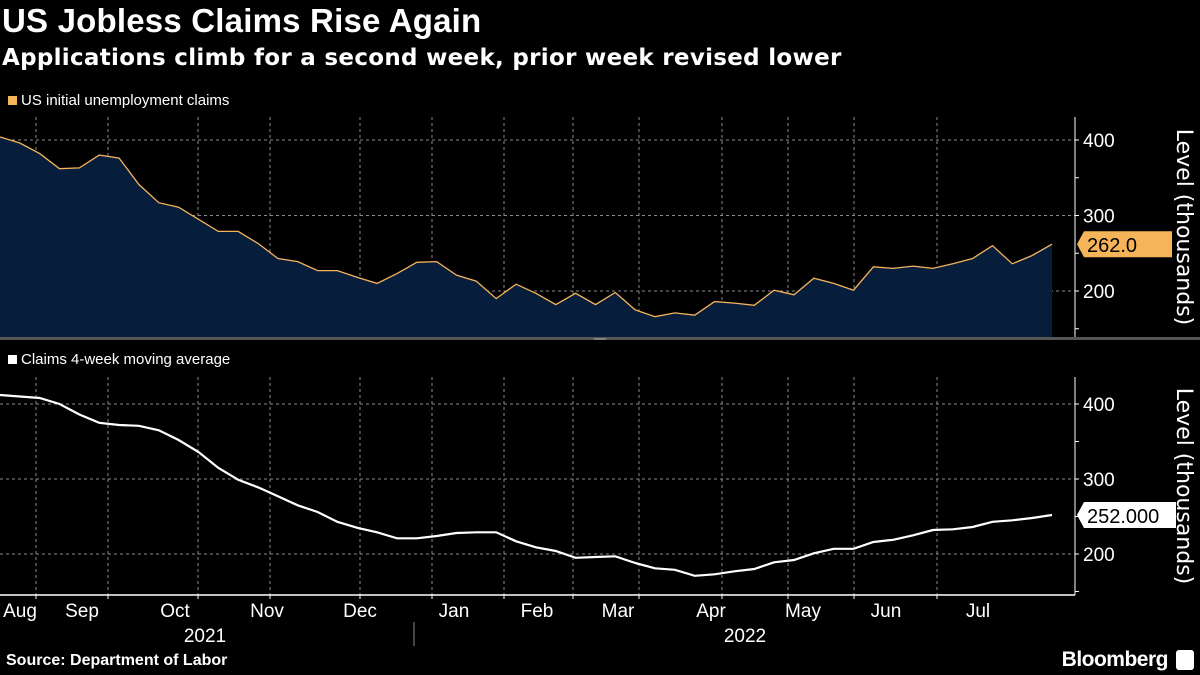 This screenshot has width=1200, height=675. Describe the element at coordinates (125, 100) in the screenshot. I see `legend-label: US initial unemployment claims` at that location.